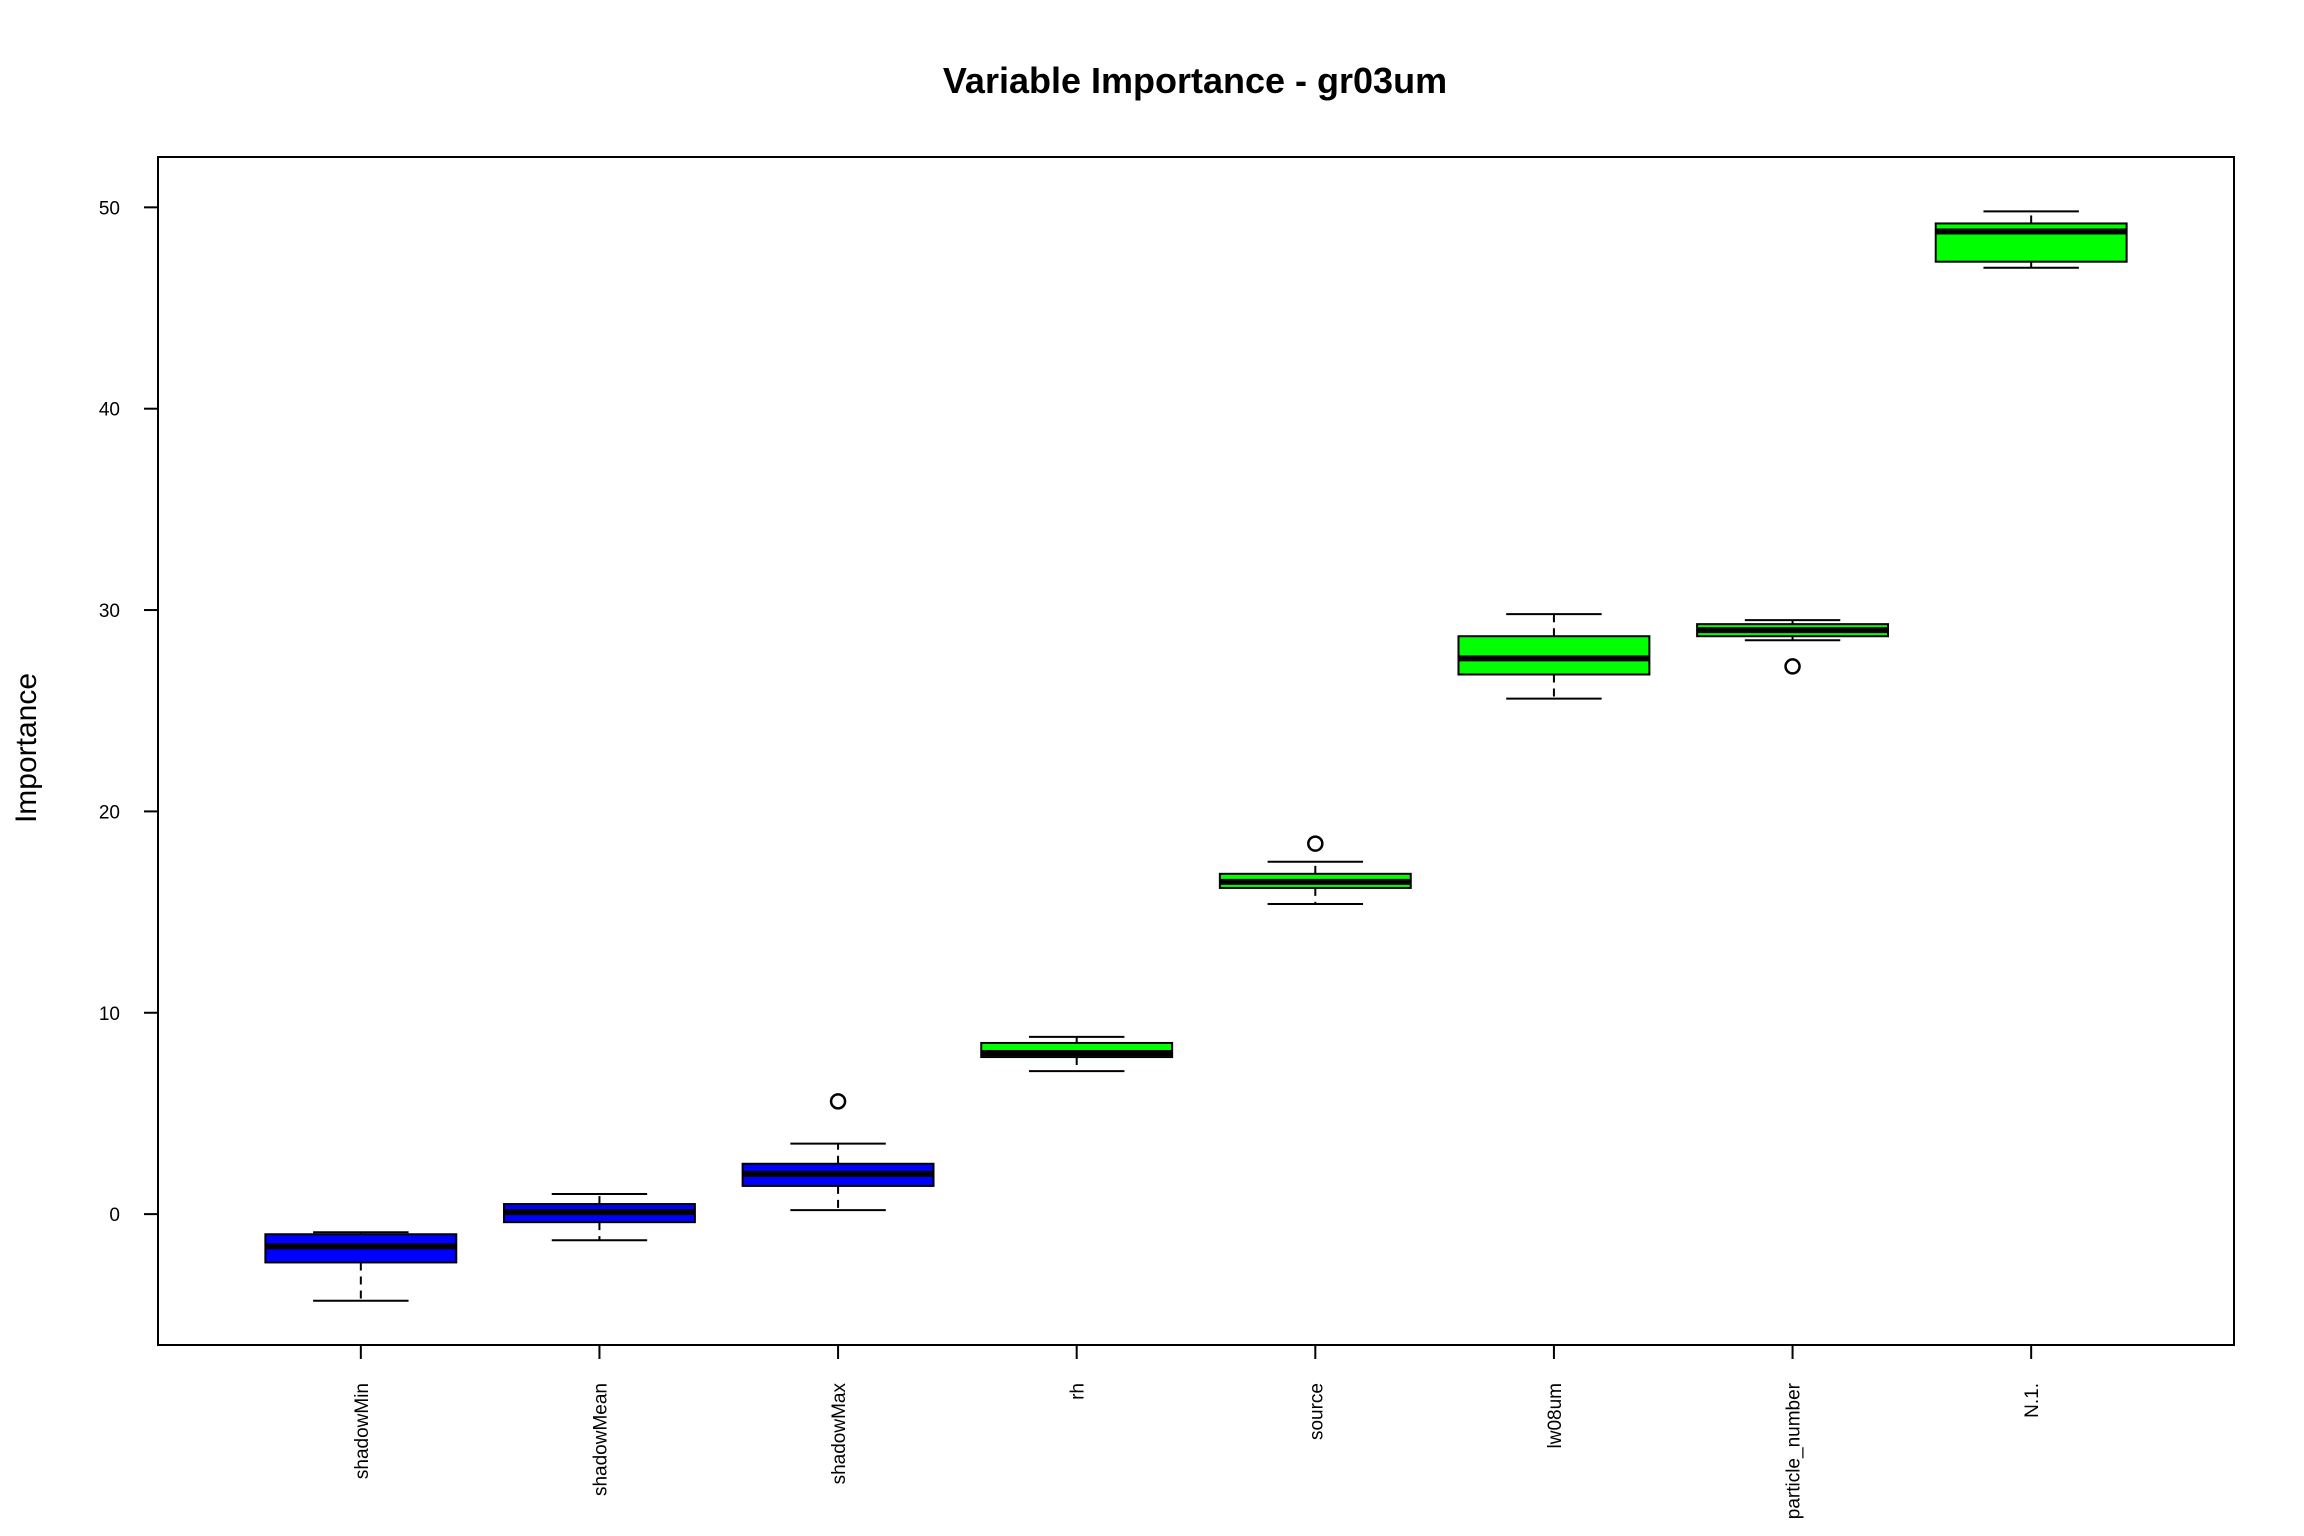  I want to click on y-tick-label: 40, so click(109, 410).